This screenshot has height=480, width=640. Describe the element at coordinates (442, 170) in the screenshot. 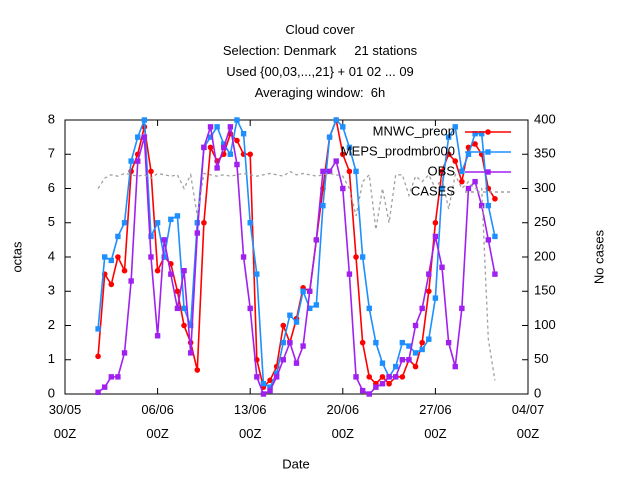

I see `legend-label: OBS` at that location.